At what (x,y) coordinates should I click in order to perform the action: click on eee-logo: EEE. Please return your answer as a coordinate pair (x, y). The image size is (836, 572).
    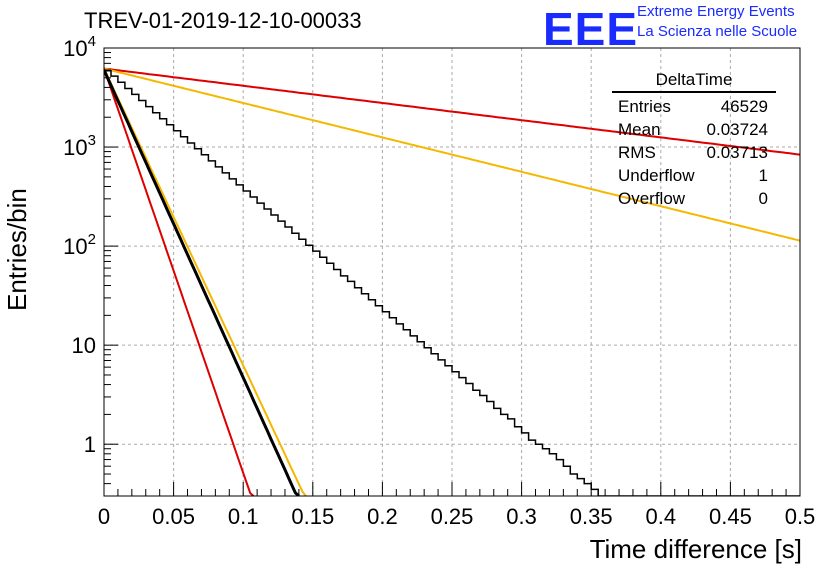
    Looking at the image, I should click on (591, 29).